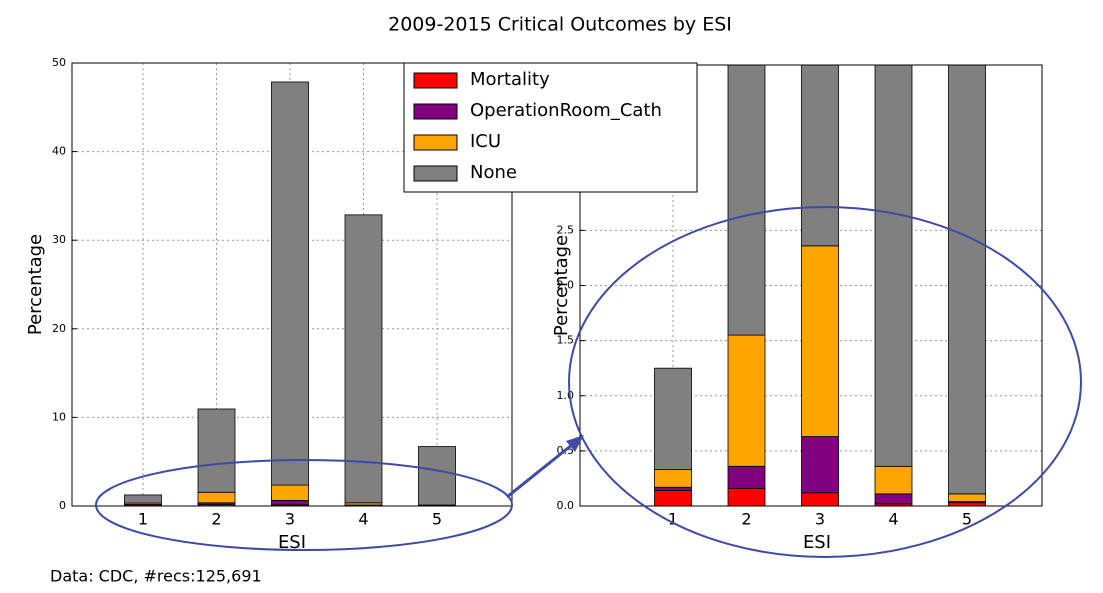  I want to click on legend-label: Mortality, so click(510, 79).